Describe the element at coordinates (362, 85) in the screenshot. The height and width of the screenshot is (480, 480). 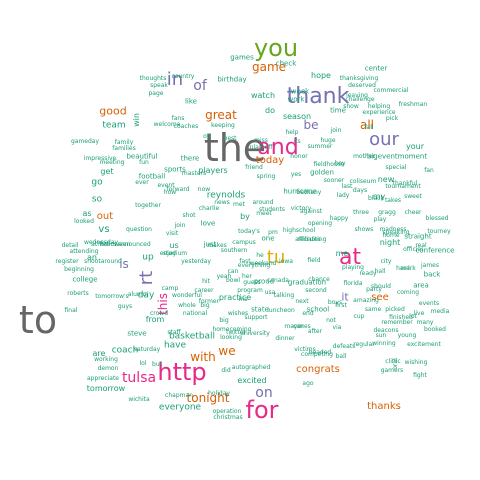
I see `word-deserved: deserved` at that location.